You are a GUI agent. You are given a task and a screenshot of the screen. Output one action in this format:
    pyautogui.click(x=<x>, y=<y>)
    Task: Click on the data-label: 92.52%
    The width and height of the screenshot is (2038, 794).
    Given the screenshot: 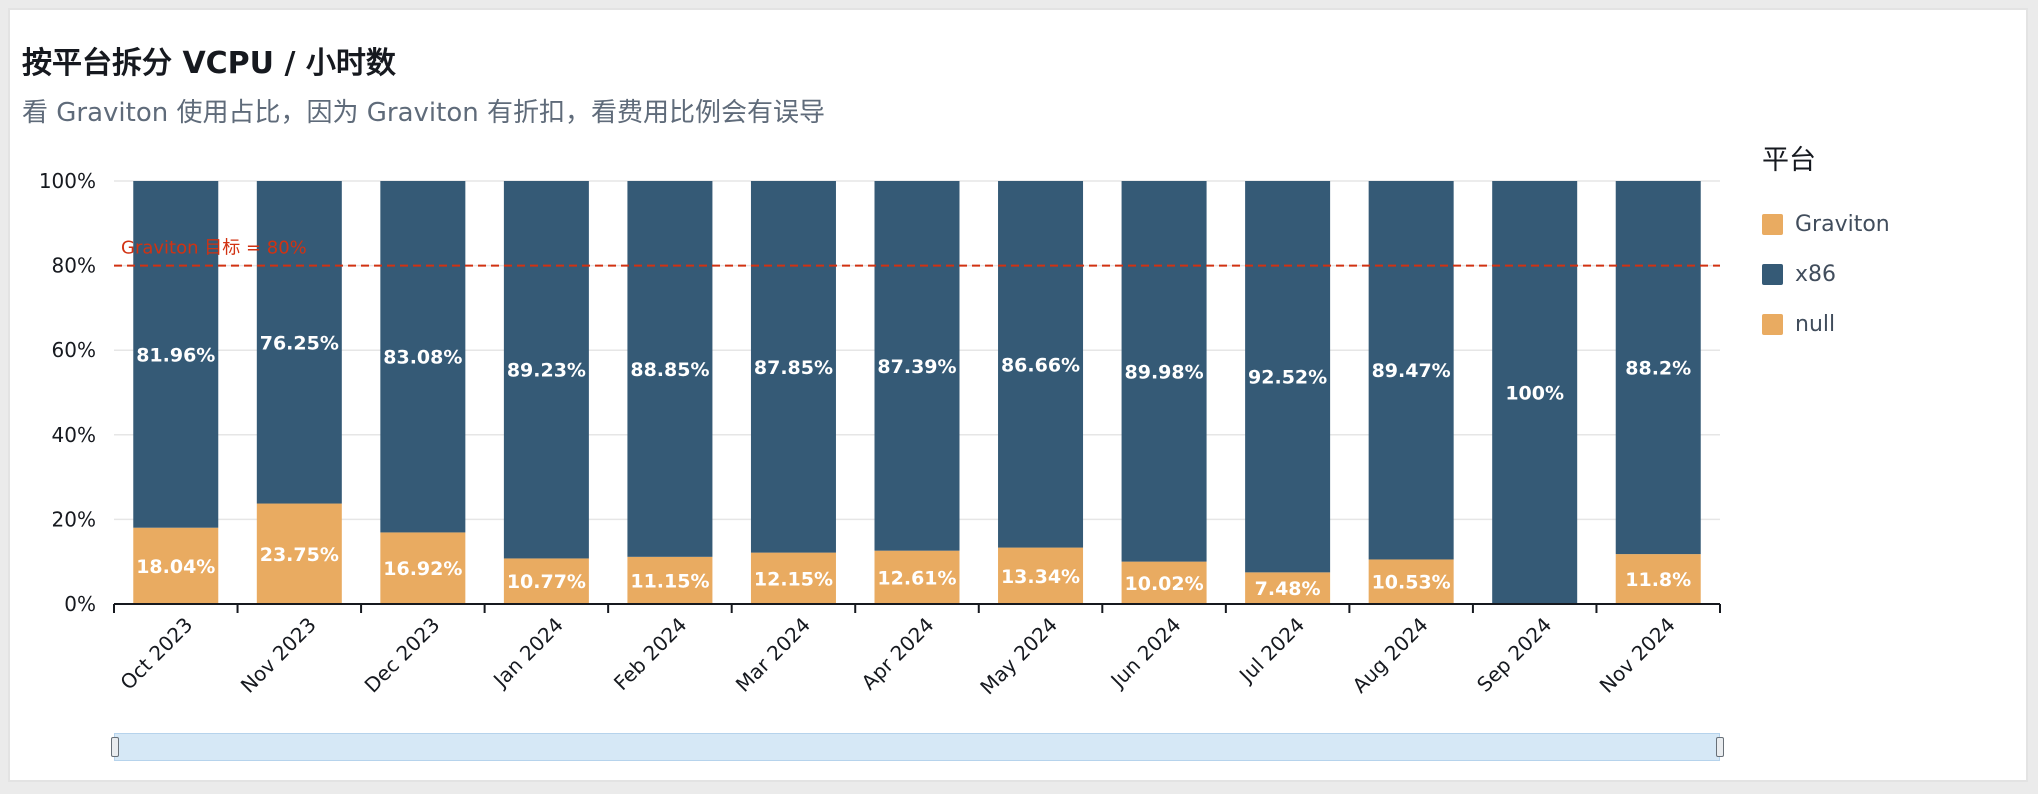 What is the action you would take?
    pyautogui.click(x=1287, y=378)
    